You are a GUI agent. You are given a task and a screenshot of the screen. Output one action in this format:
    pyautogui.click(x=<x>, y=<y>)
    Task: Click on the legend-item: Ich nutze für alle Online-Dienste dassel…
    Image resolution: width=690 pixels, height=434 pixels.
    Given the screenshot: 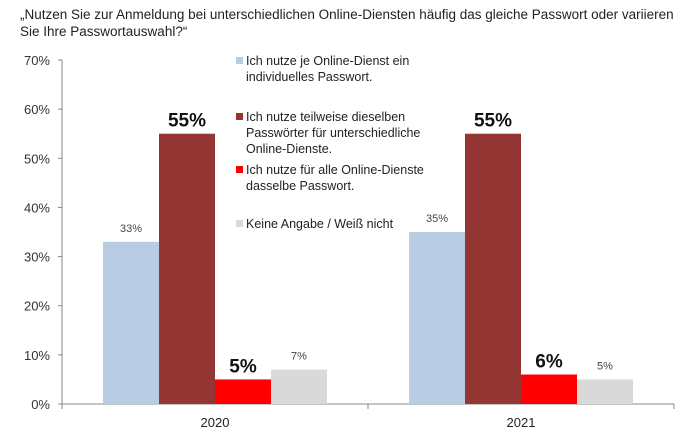 What is the action you would take?
    pyautogui.click(x=336, y=178)
    